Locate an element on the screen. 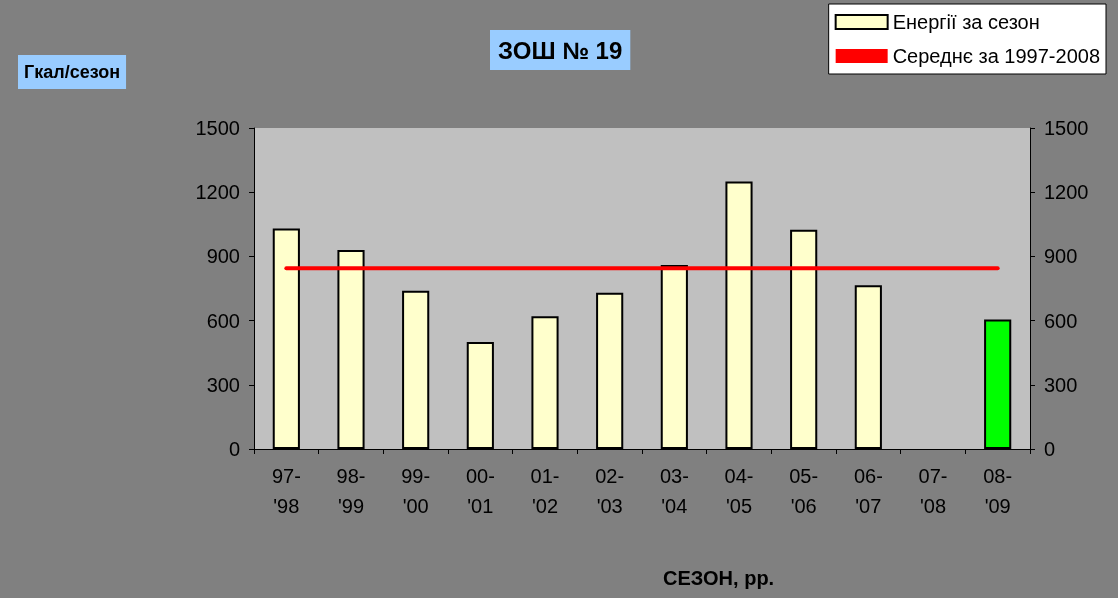 The width and height of the screenshot is (1118, 598). x-tick-label: 00- '01 is located at coordinates (480, 491).